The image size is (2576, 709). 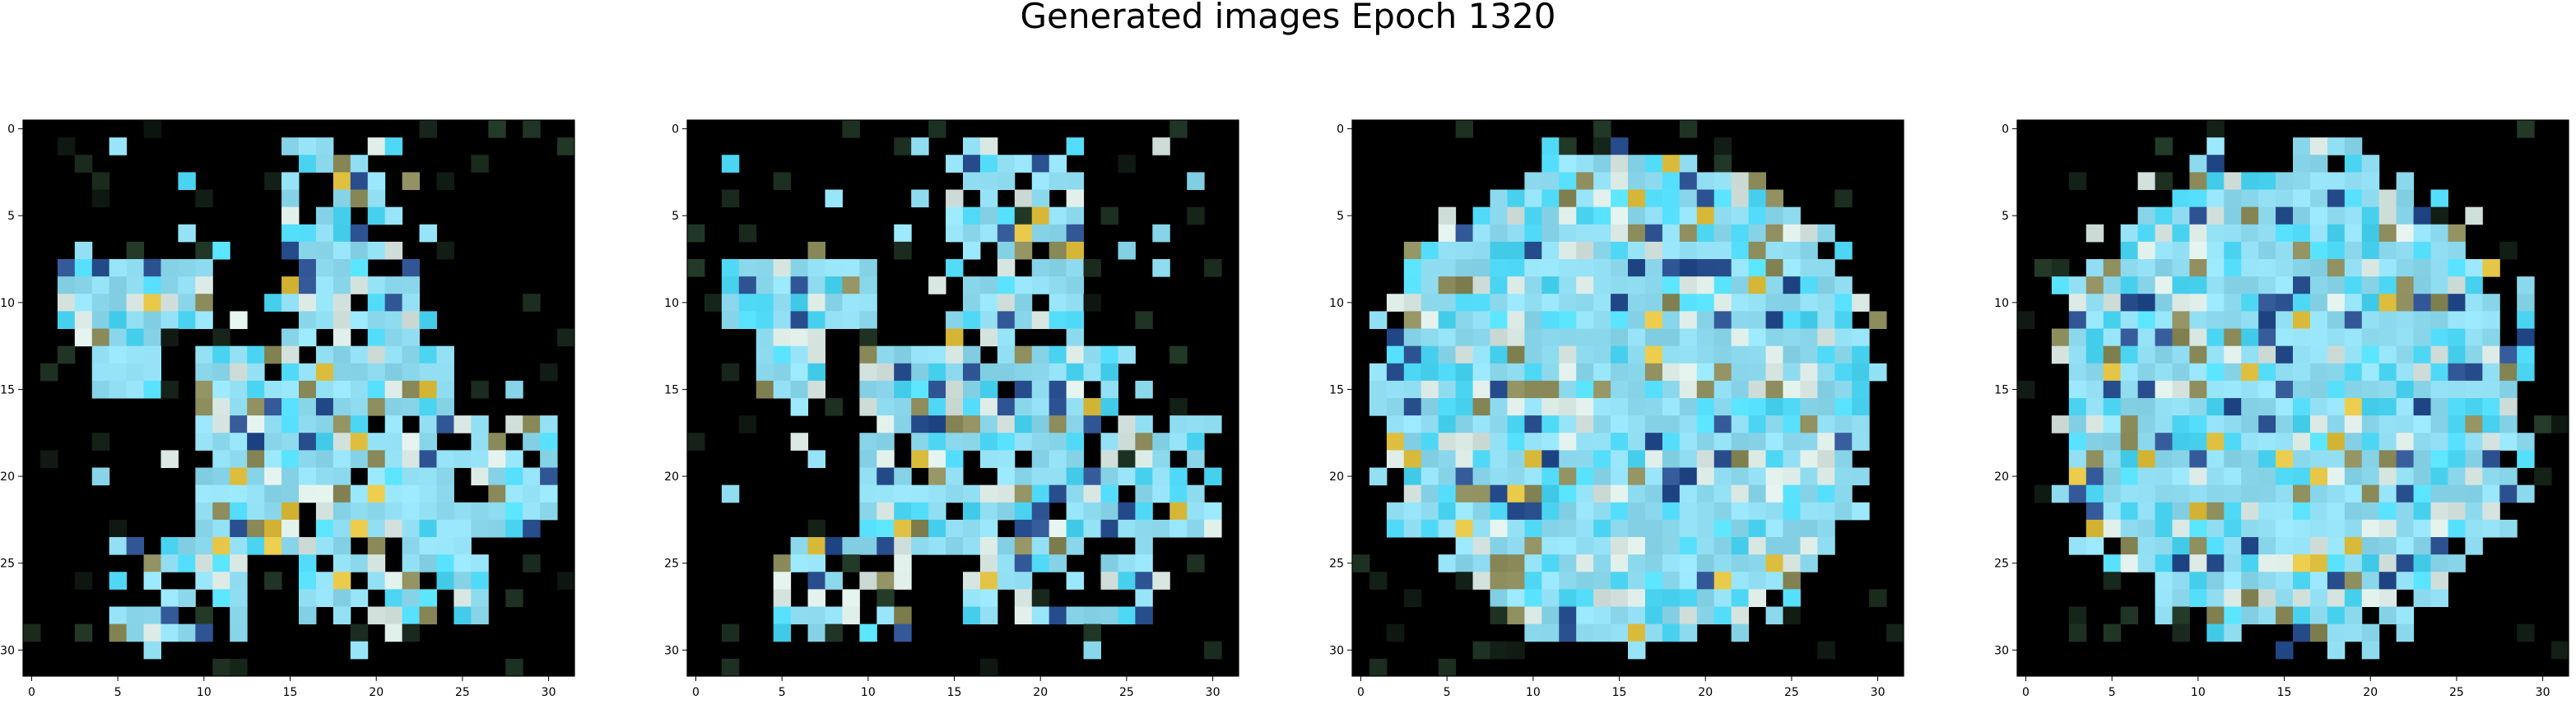 What do you see at coordinates (1336, 477) in the screenshot?
I see `y-tick-label: 20` at bounding box center [1336, 477].